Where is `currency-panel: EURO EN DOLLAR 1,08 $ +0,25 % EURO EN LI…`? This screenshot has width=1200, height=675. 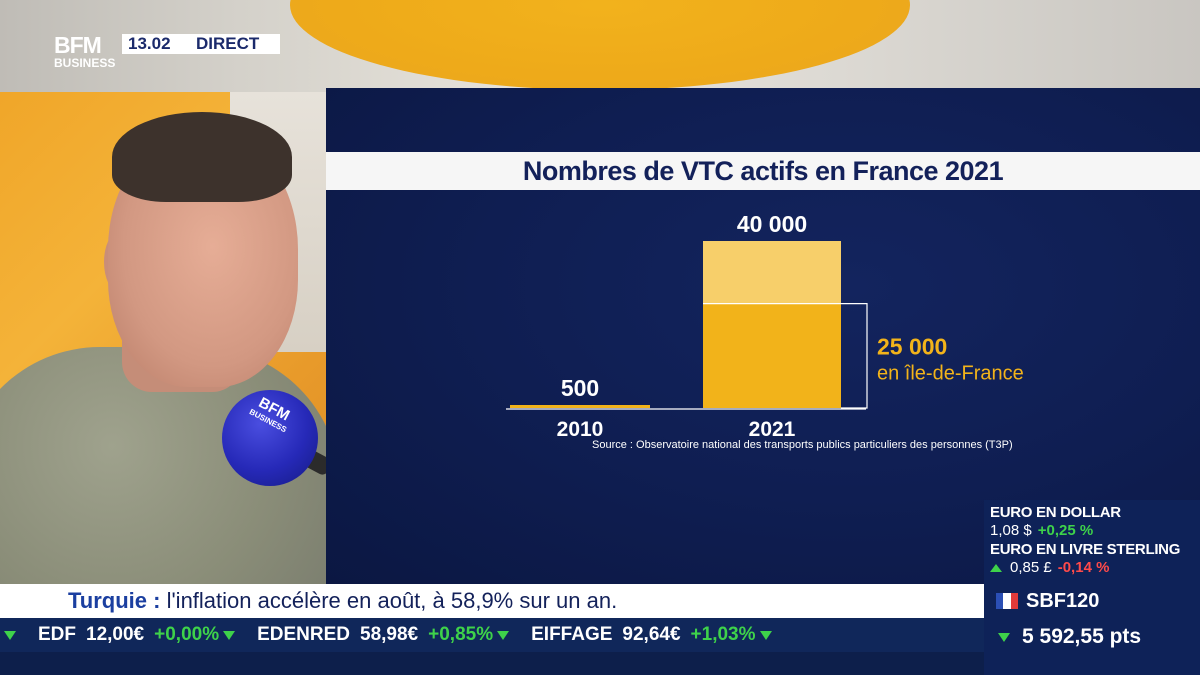
currency-panel: EURO EN DOLLAR 1,08 $ +0,25 % EURO EN LI… is located at coordinates (1092, 587).